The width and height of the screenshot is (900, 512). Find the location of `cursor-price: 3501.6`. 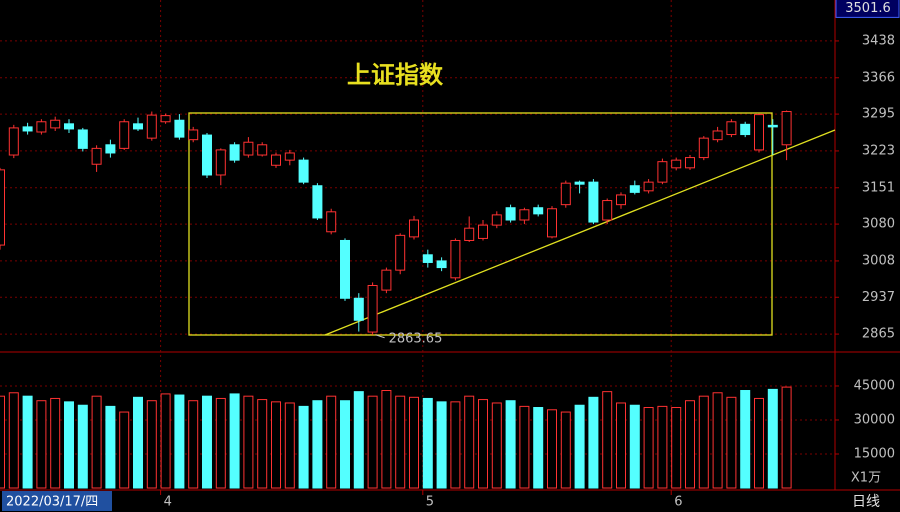

cursor-price: 3501.6 is located at coordinates (868, 8).